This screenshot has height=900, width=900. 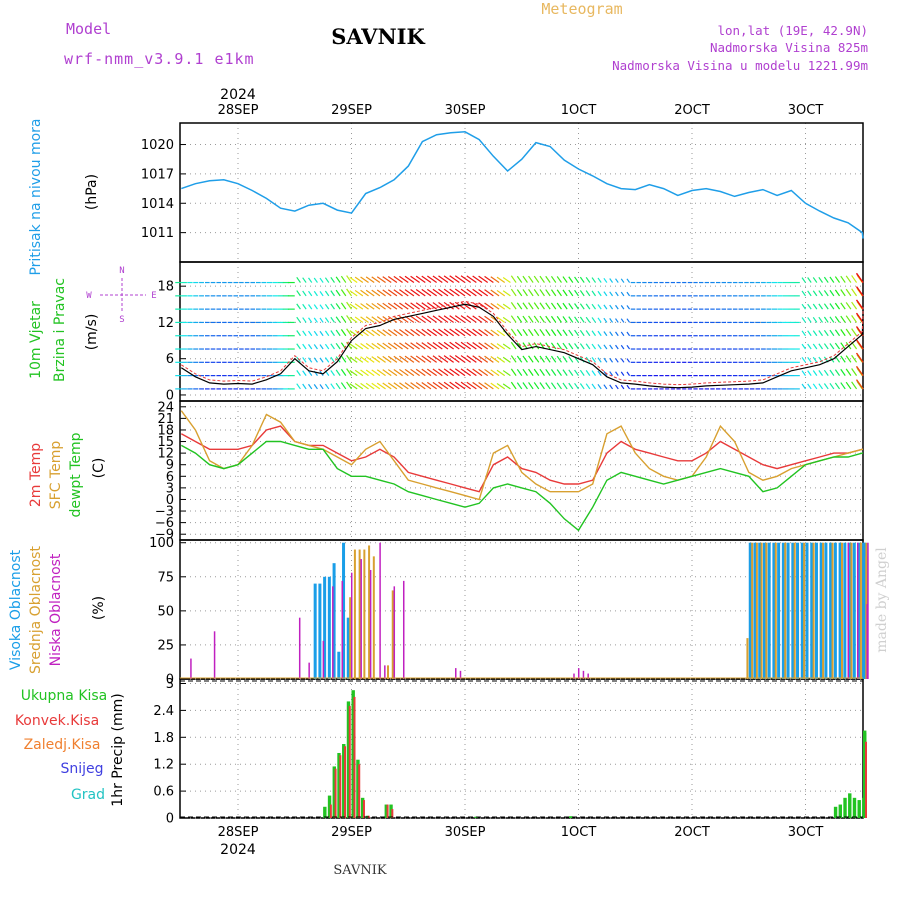 I want to click on pressure-panel: Pritisak na nivou mora (hPa), so click(x=64, y=196).